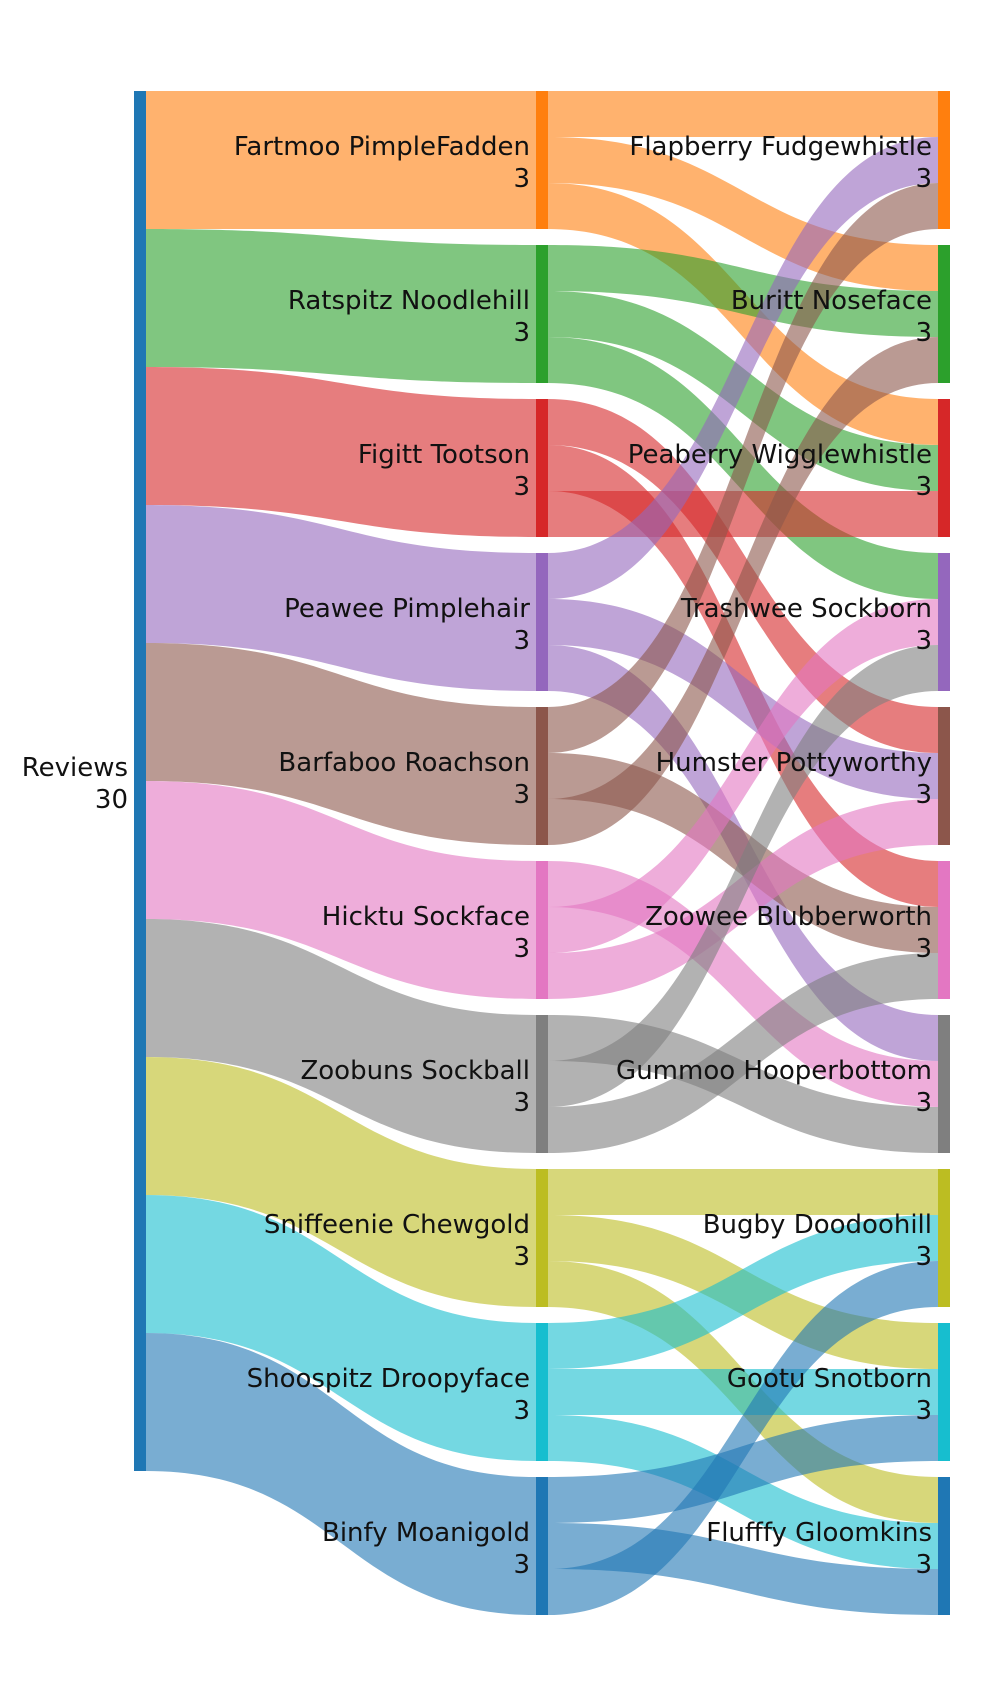 Image resolution: width=999 pixels, height=1692 pixels. I want to click on node-ratspitz-noodlehill-label: Ratspitz Noodlehill, so click(409, 301).